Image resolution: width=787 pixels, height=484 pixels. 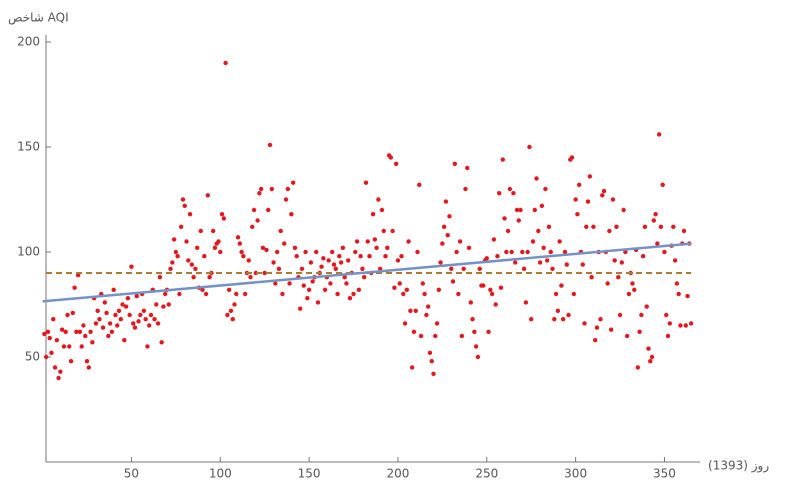 I want to click on x-tick-label: 150, so click(x=309, y=474).